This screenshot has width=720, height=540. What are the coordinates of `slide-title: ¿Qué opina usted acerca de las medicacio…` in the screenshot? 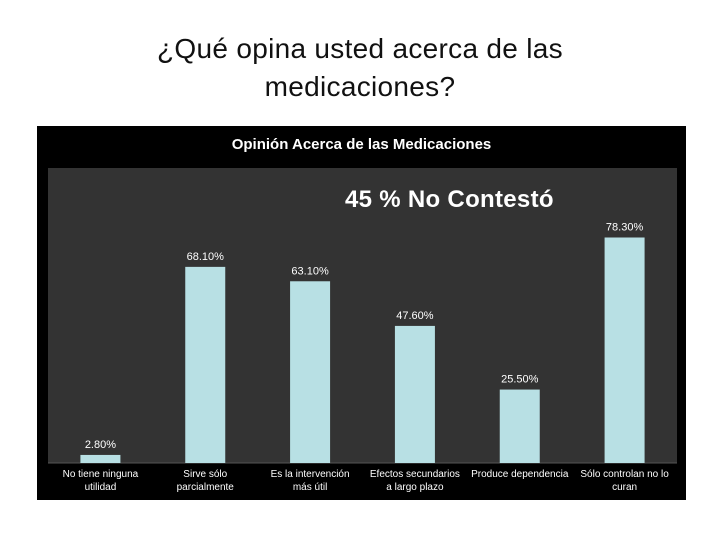 It's located at (360, 68).